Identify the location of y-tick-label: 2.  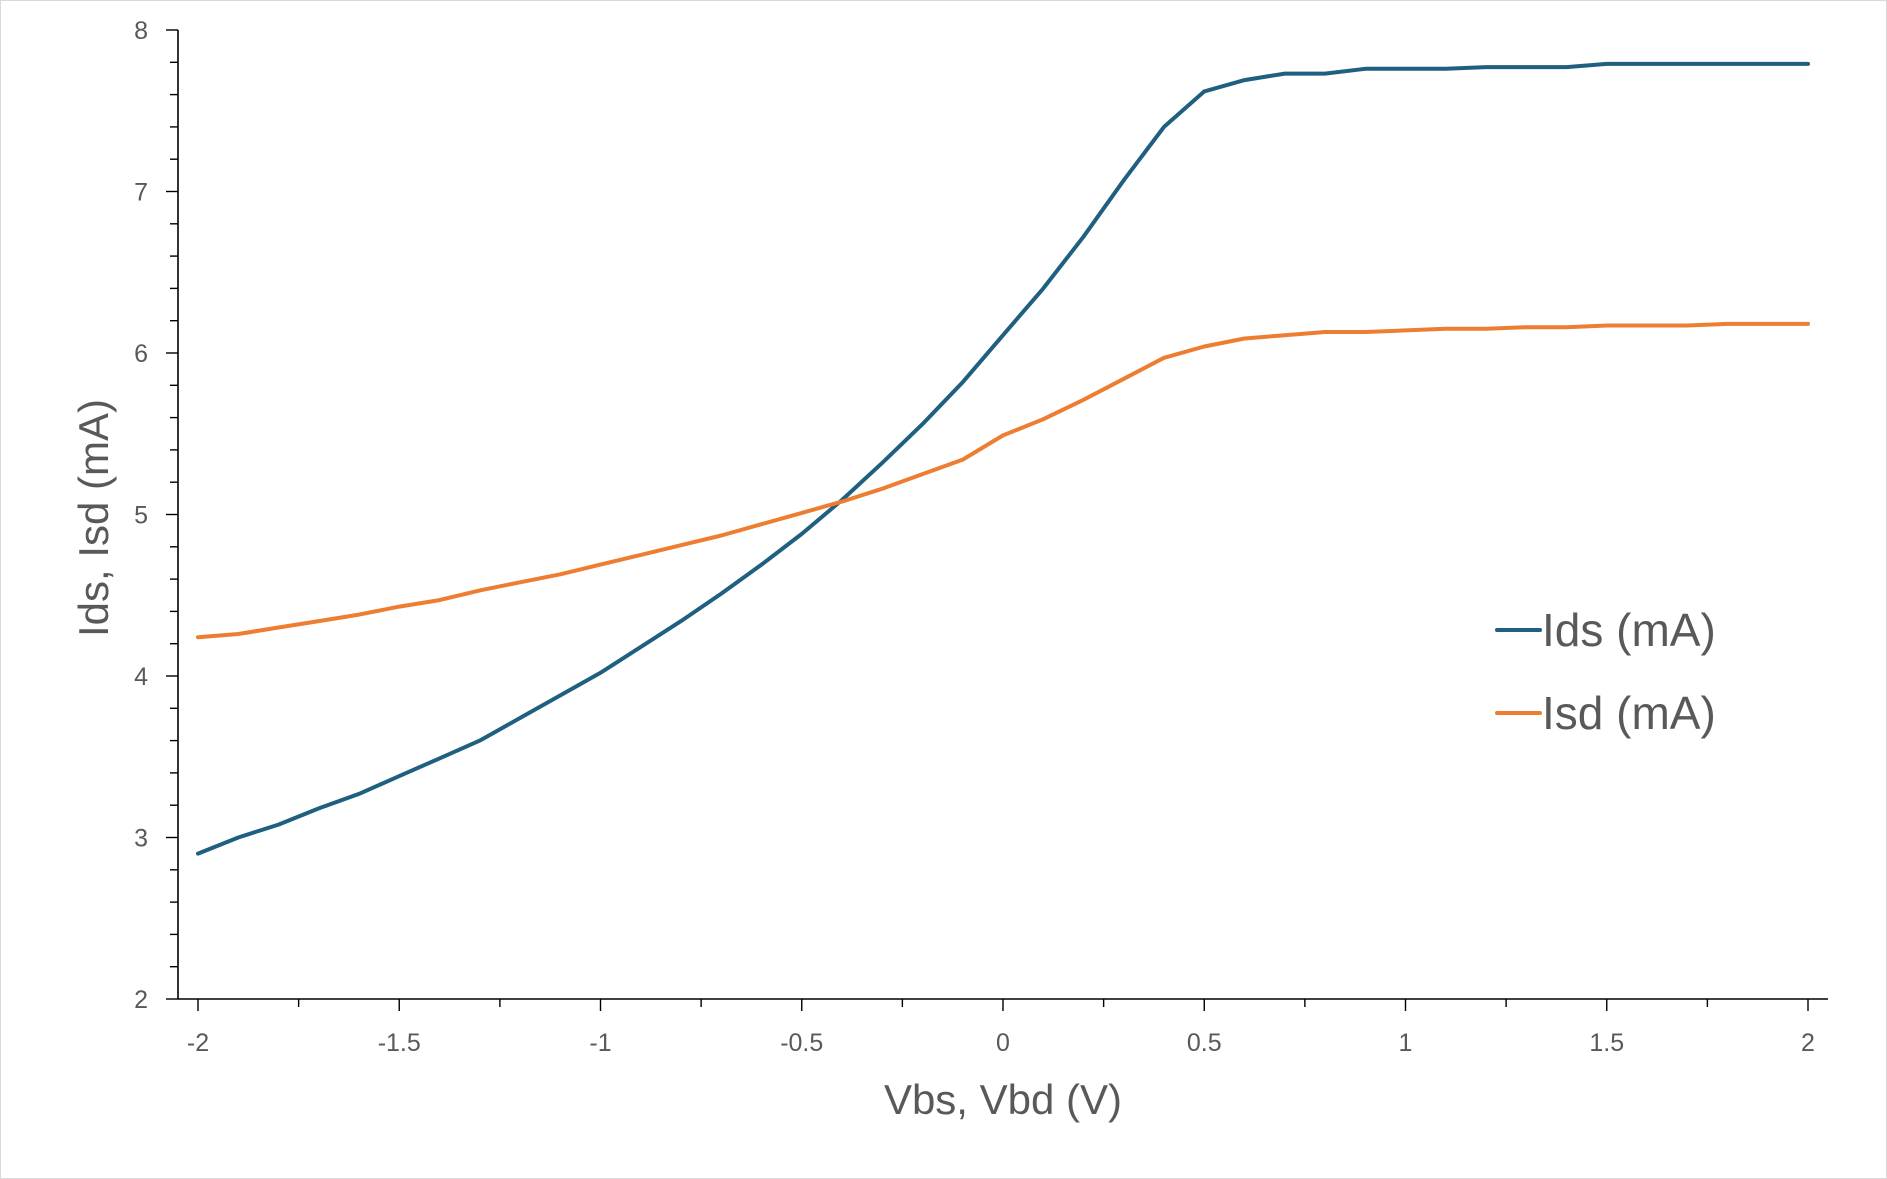
(141, 1000).